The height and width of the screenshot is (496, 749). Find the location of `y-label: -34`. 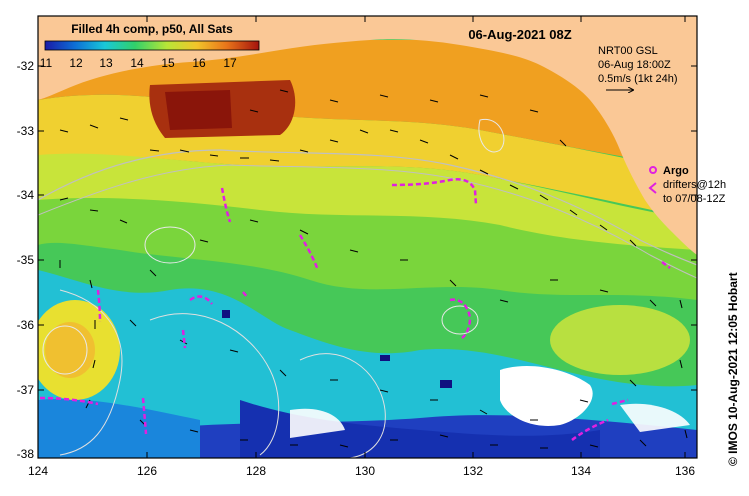

y-label: -34 is located at coordinates (26, 195).